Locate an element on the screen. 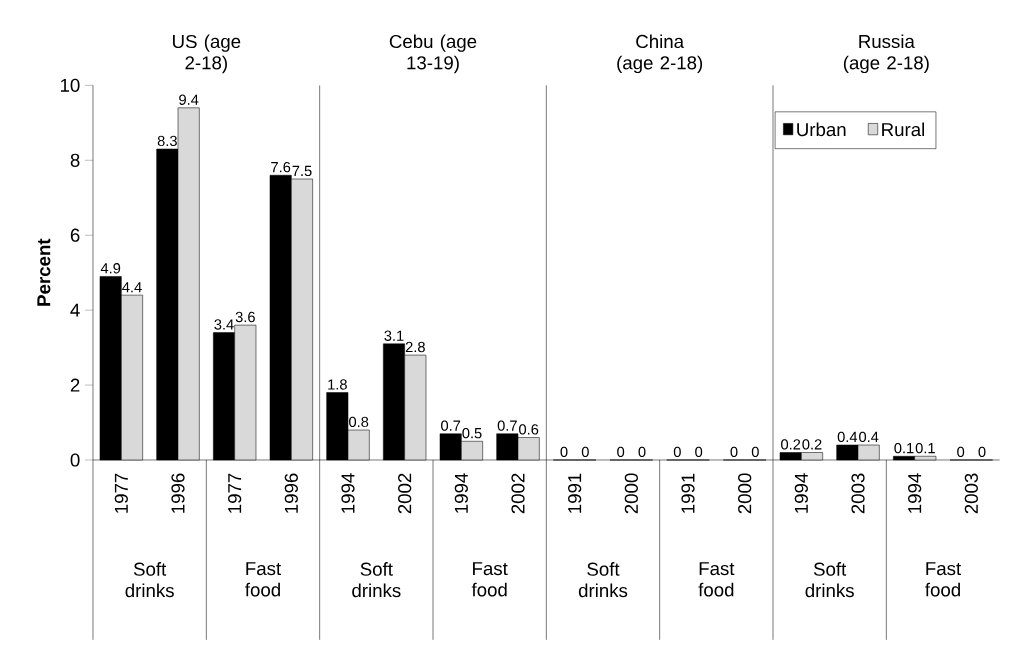 The height and width of the screenshot is (646, 1013). y-axis-title: Percent is located at coordinates (44, 272).